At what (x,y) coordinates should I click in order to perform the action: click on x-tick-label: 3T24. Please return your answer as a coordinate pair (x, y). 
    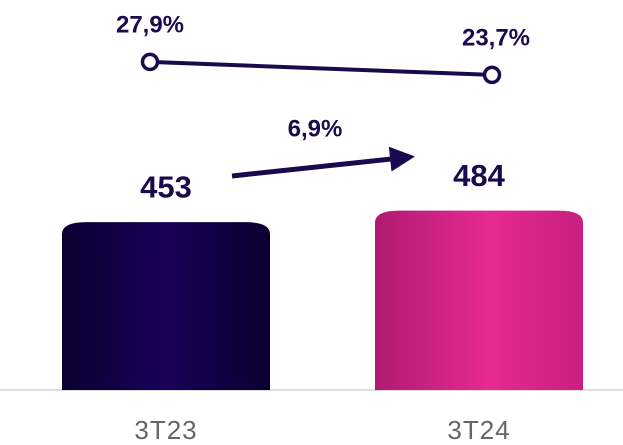
    Looking at the image, I should click on (478, 430).